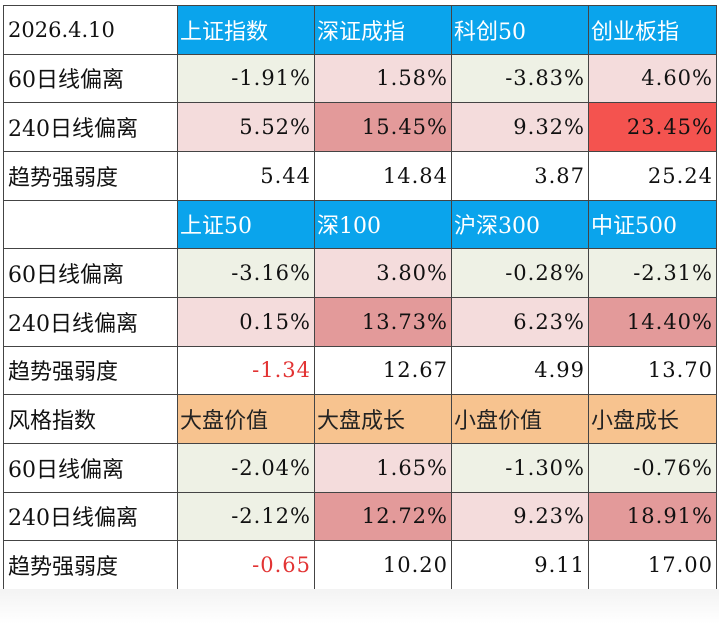 Image resolution: width=719 pixels, height=624 pixels. What do you see at coordinates (520, 419) in the screenshot?
I see `column-header: 小盘价值` at bounding box center [520, 419].